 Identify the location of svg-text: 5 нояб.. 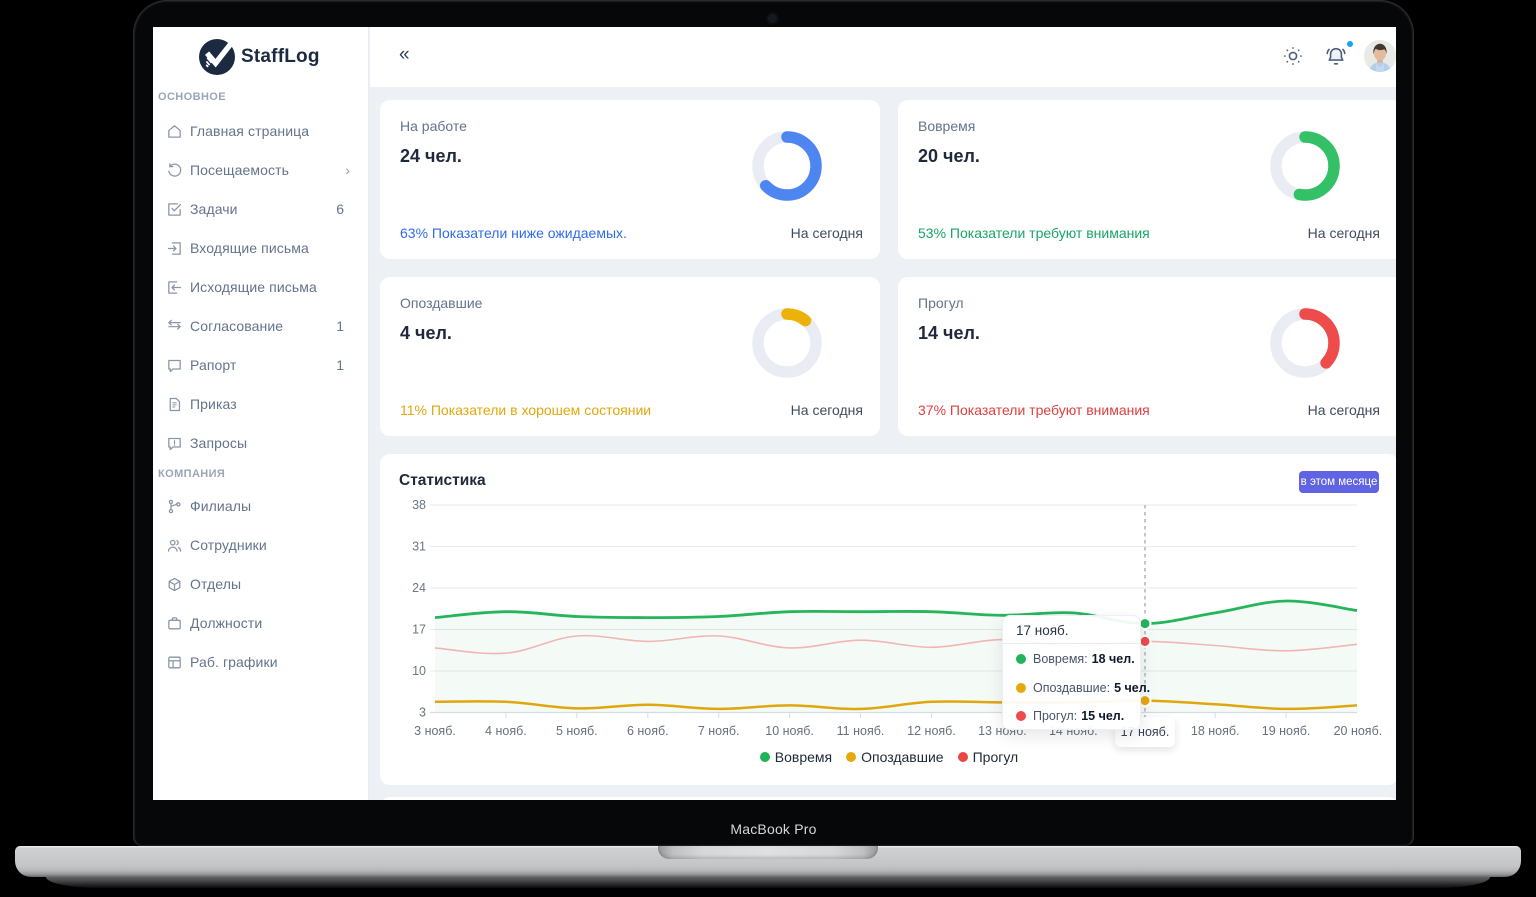
(577, 731).